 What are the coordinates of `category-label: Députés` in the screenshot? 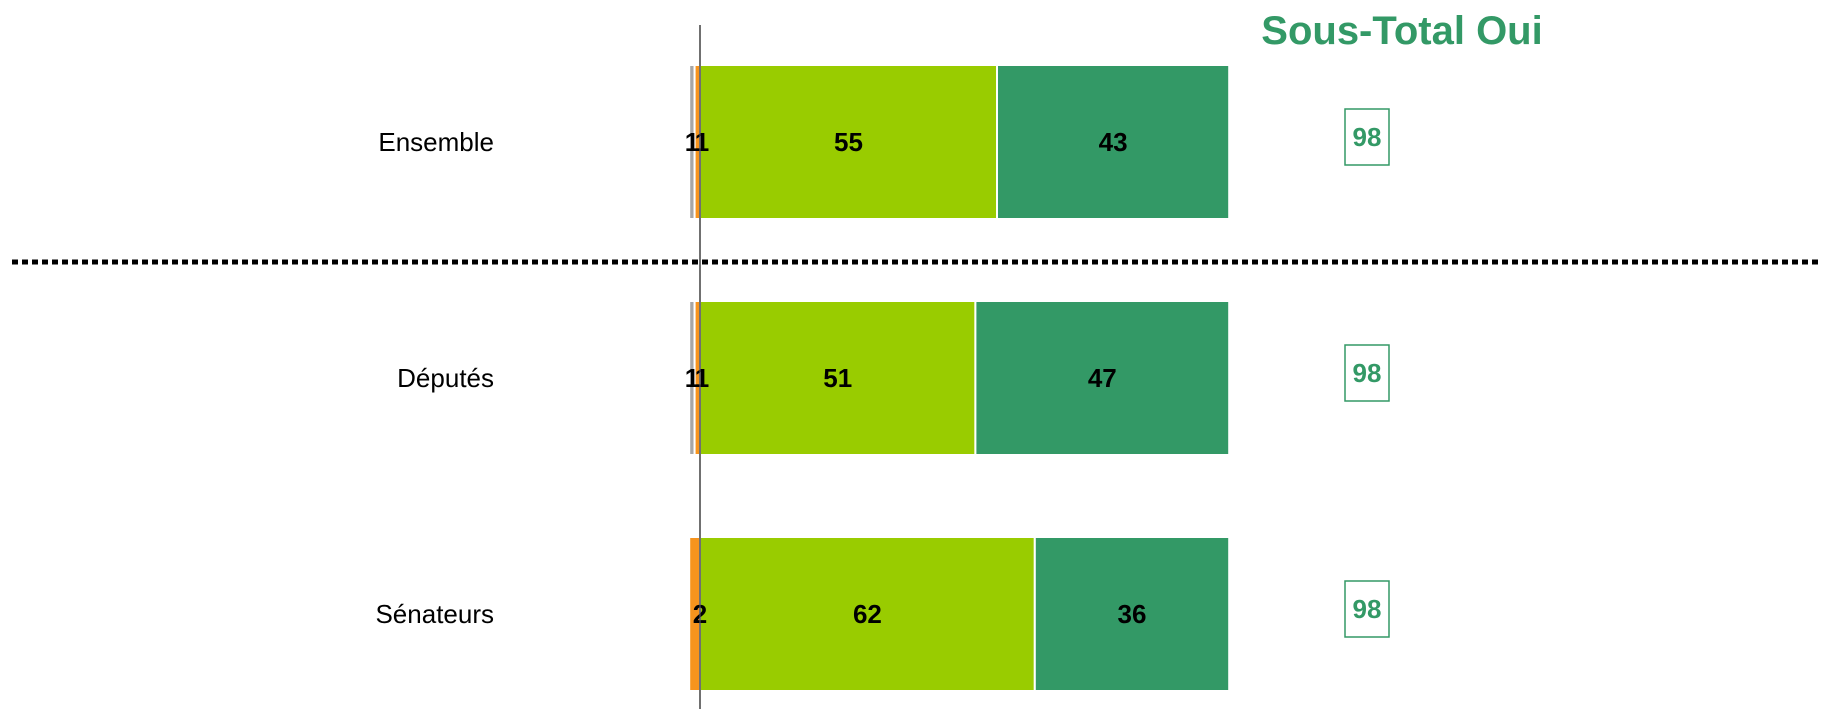 It's located at (445, 378).